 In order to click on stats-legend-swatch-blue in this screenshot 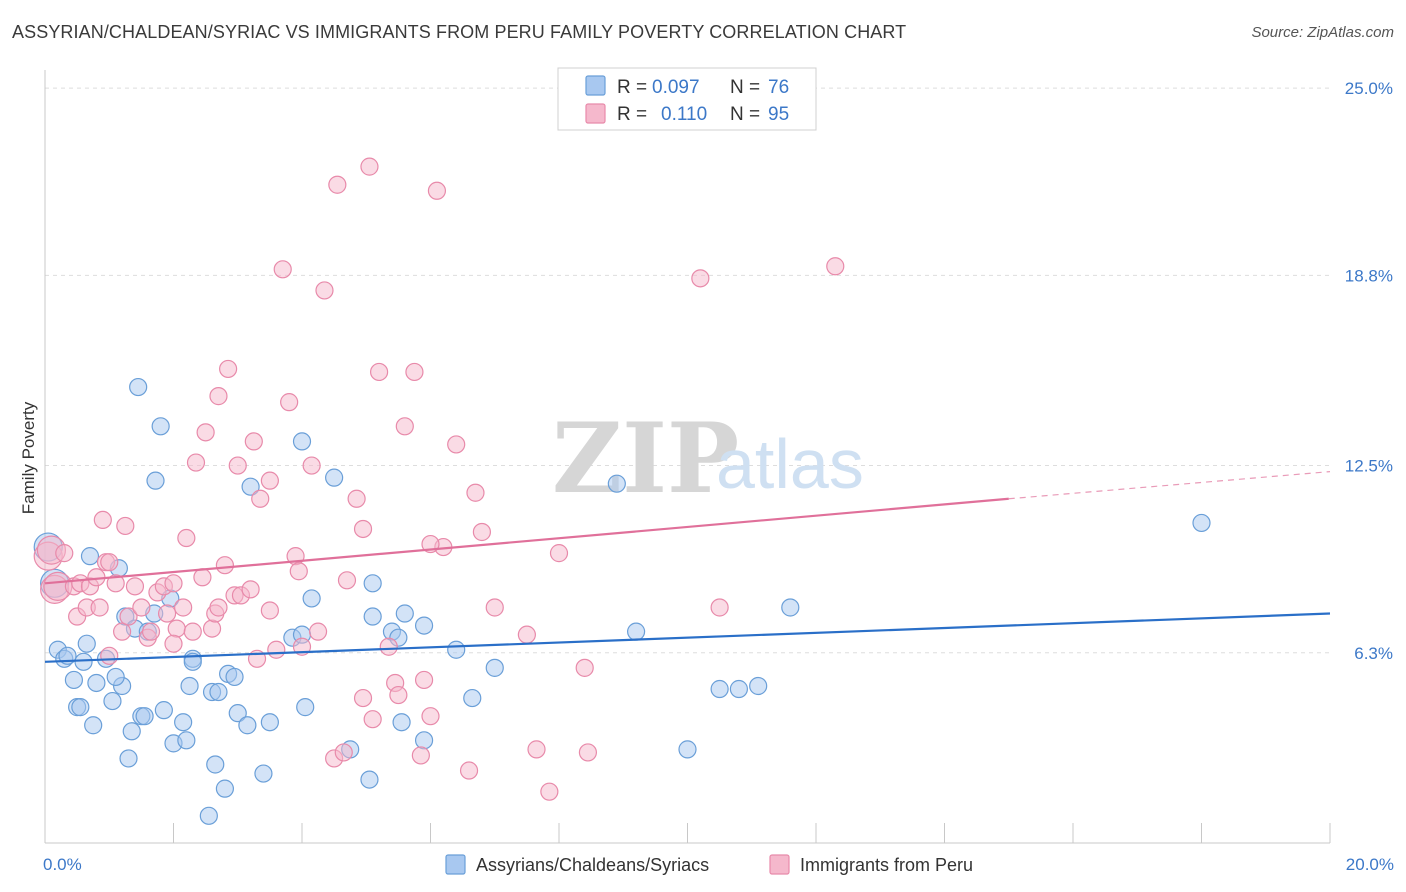, I will do `click(595, 85)`.